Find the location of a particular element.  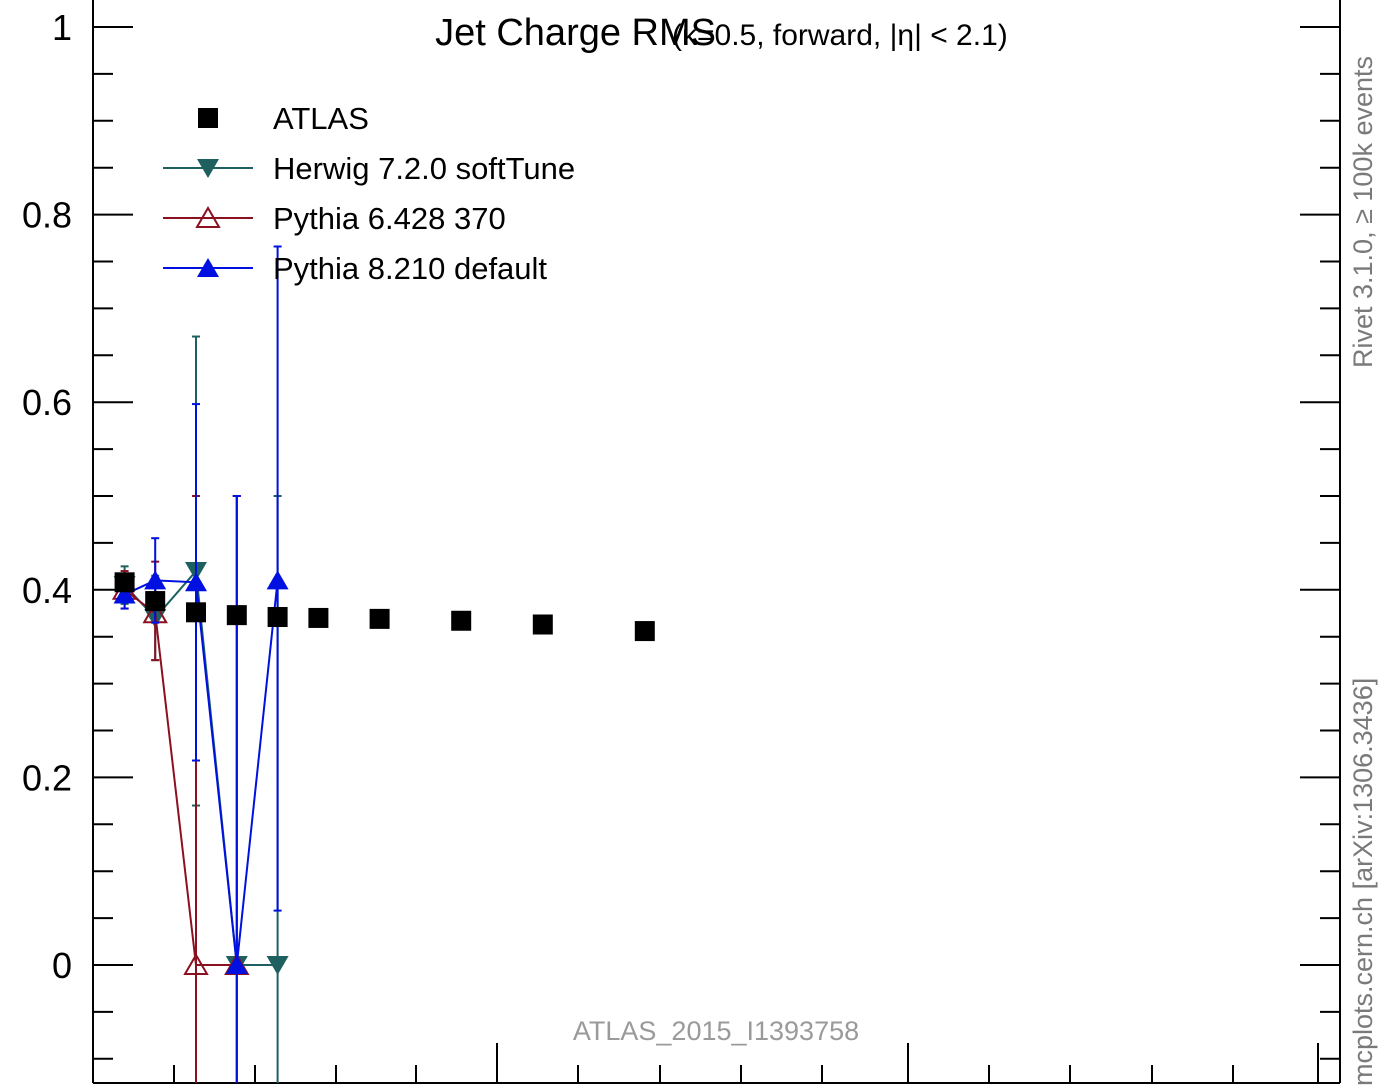

y-tick-label: 1 is located at coordinates (62, 27).